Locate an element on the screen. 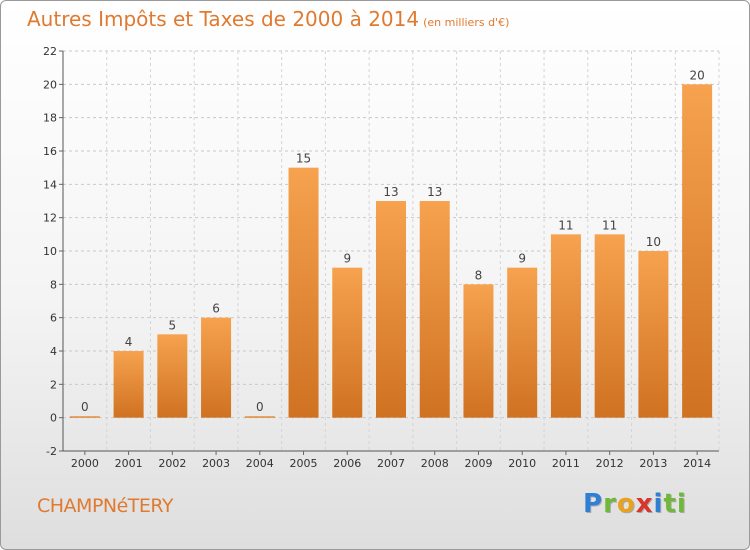 This screenshot has height=550, width=750. logo-letter: r is located at coordinates (610, 504).